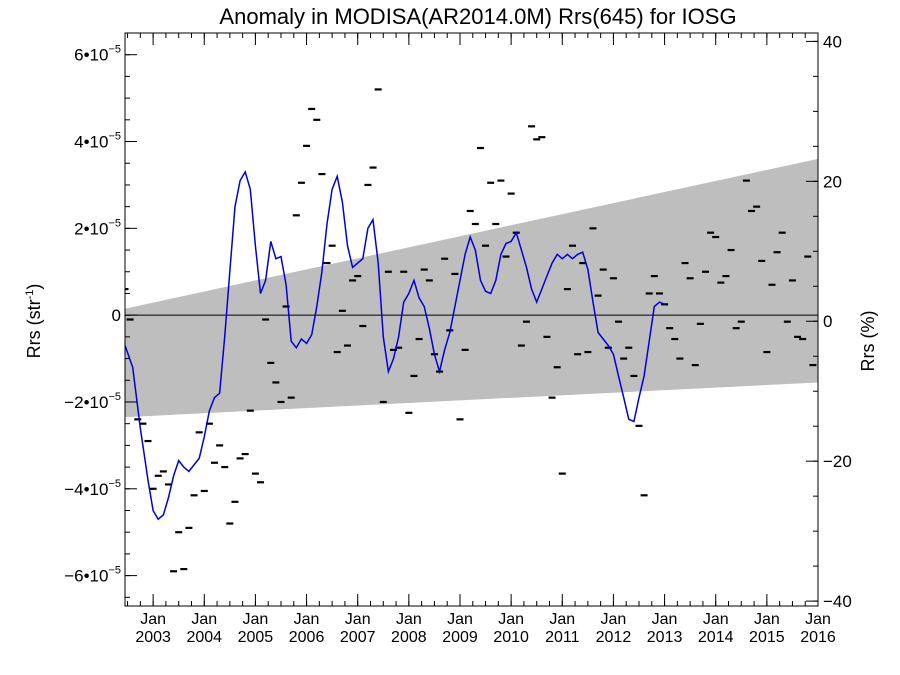 This screenshot has height=675, width=900. I want to click on x-tick-year-label: 2013, so click(665, 637).